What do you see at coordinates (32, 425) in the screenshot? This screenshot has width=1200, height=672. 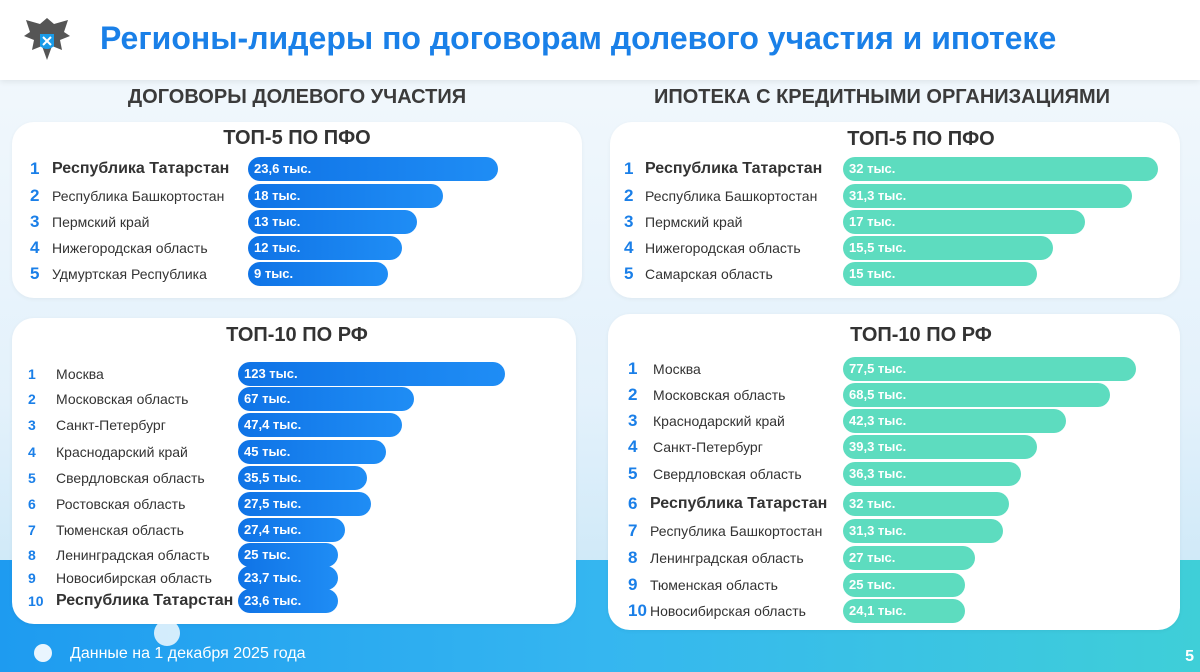 I see `ddu-top10-rank: 3` at bounding box center [32, 425].